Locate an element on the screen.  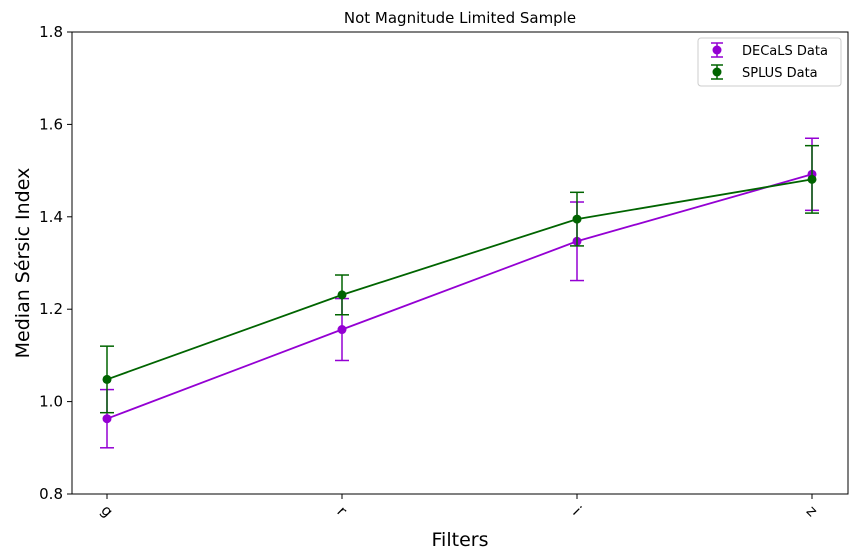
legend: DECaLS Data SPLUS Data is located at coordinates (769, 62).